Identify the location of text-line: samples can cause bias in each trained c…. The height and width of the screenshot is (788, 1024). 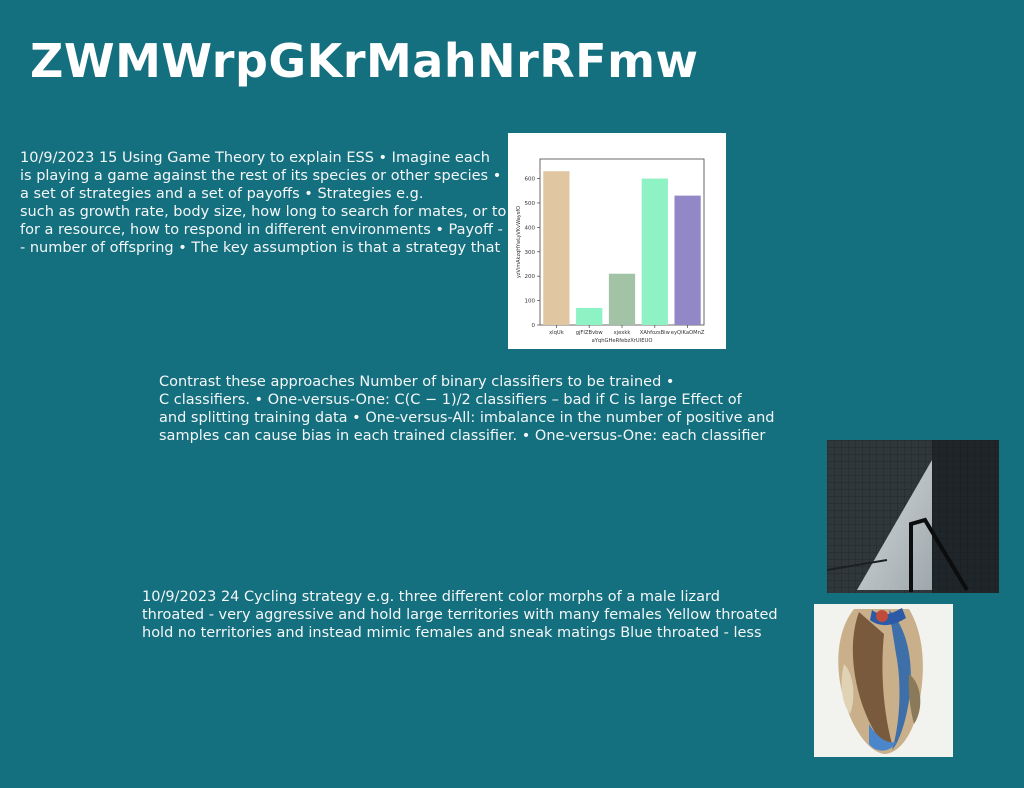
(462, 436).